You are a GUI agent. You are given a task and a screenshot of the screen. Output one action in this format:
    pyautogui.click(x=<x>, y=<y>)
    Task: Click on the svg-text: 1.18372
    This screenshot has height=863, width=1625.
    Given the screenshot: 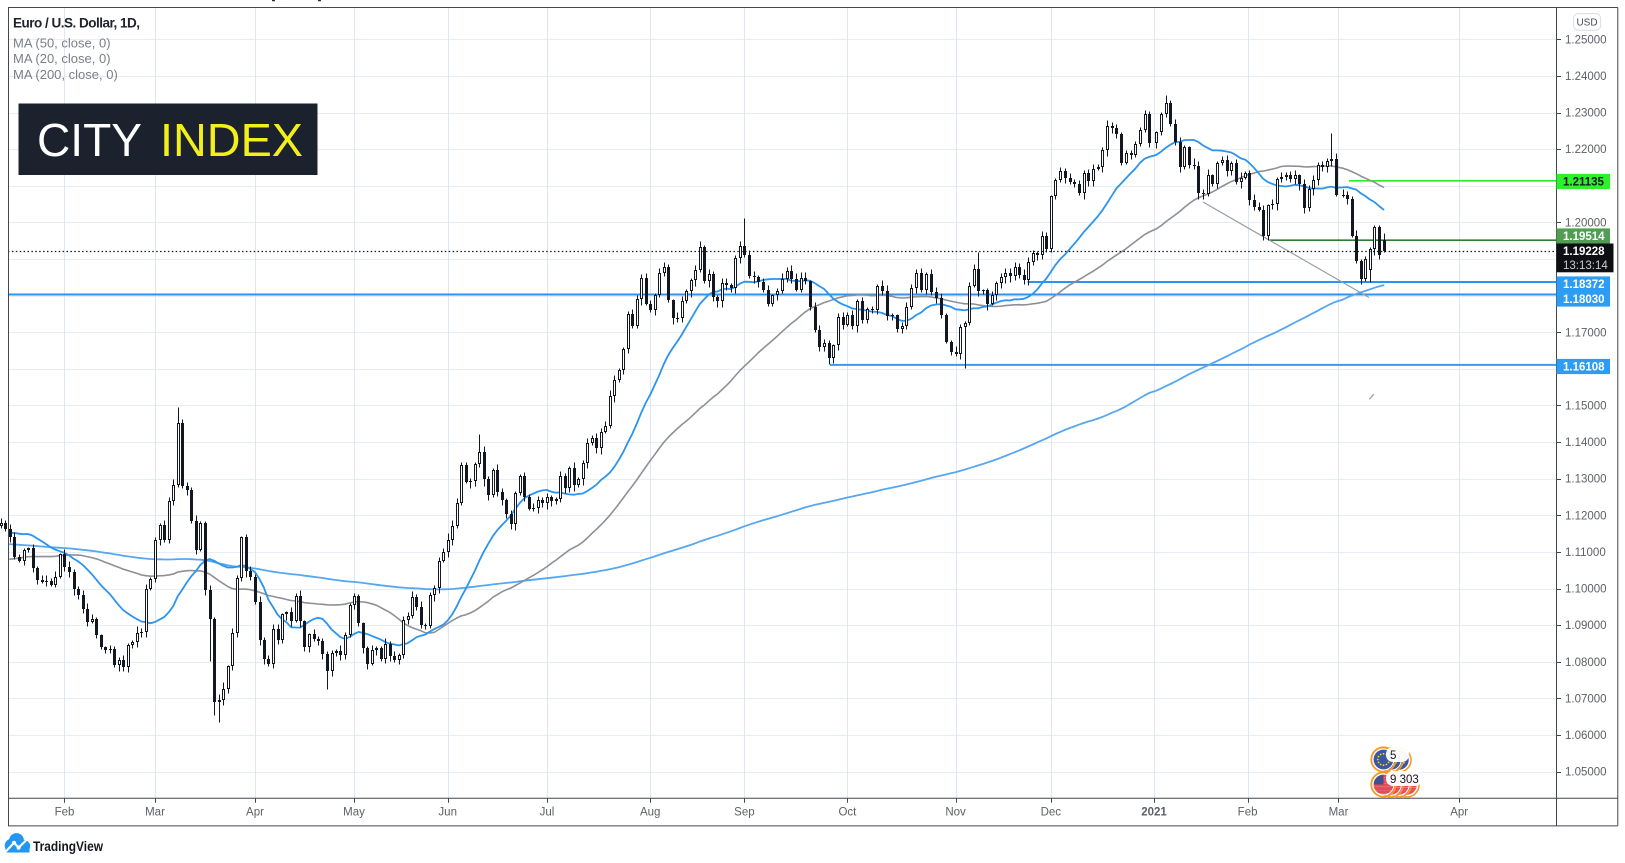 What is the action you would take?
    pyautogui.click(x=1584, y=285)
    